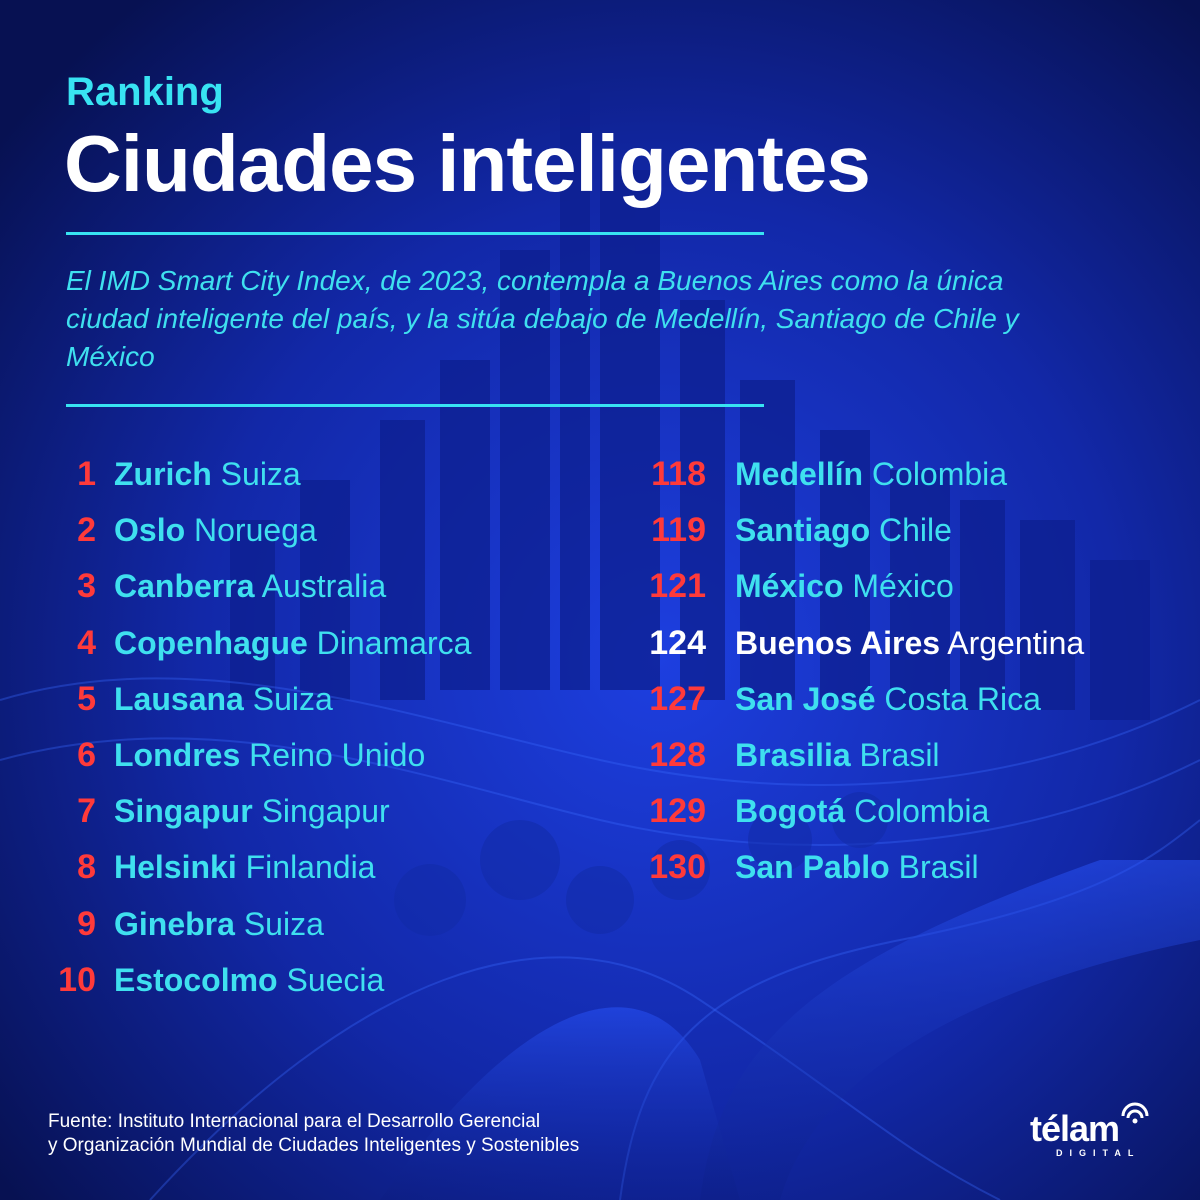 Image resolution: width=1200 pixels, height=1200 pixels. I want to click on rank-number: 129, so click(677, 811).